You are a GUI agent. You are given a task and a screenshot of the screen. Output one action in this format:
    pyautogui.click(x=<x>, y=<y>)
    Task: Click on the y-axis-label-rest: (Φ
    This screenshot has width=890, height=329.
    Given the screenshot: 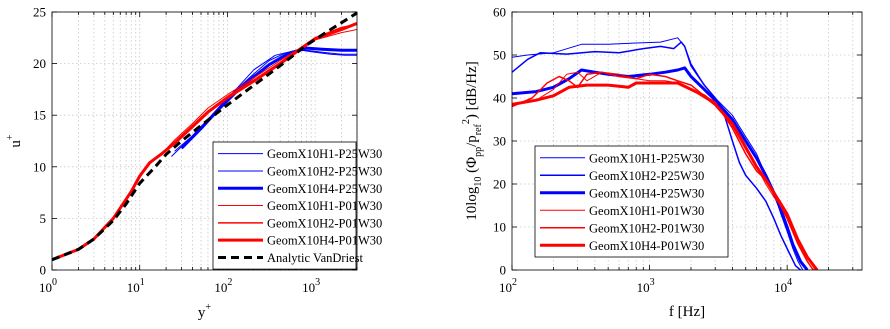 What is the action you would take?
    pyautogui.click(x=472, y=167)
    